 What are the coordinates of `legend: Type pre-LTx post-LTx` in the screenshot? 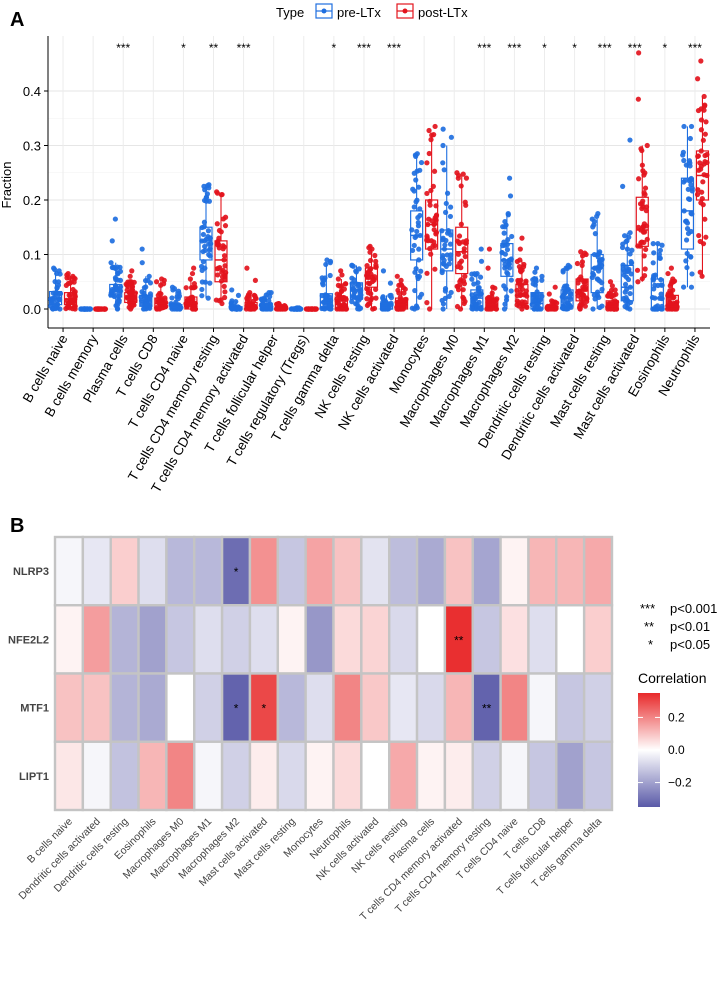 It's located at (372, 11).